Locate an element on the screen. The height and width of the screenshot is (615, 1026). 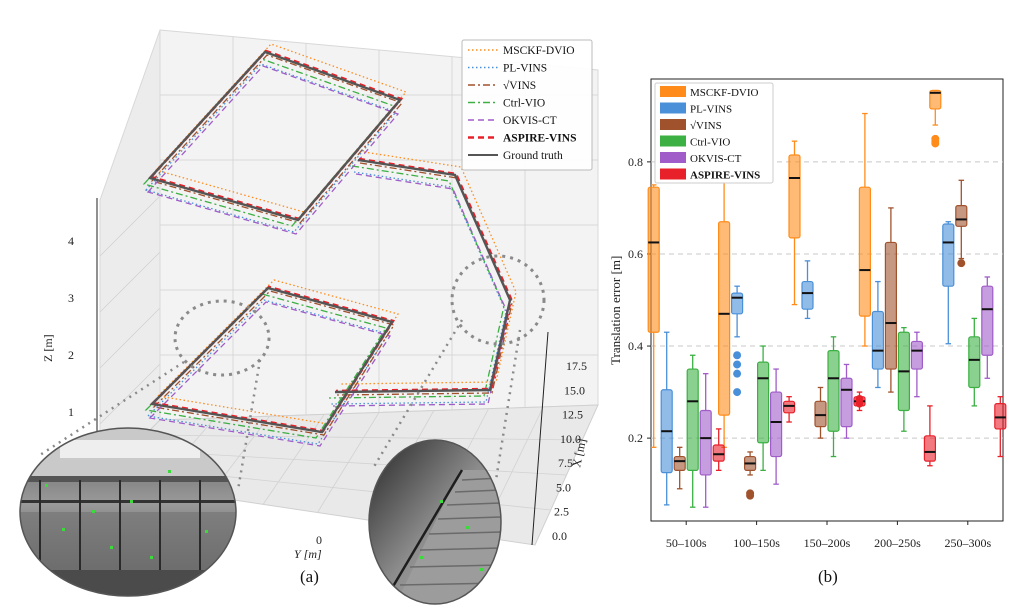
z-tick-1: 1 is located at coordinates (71, 412).